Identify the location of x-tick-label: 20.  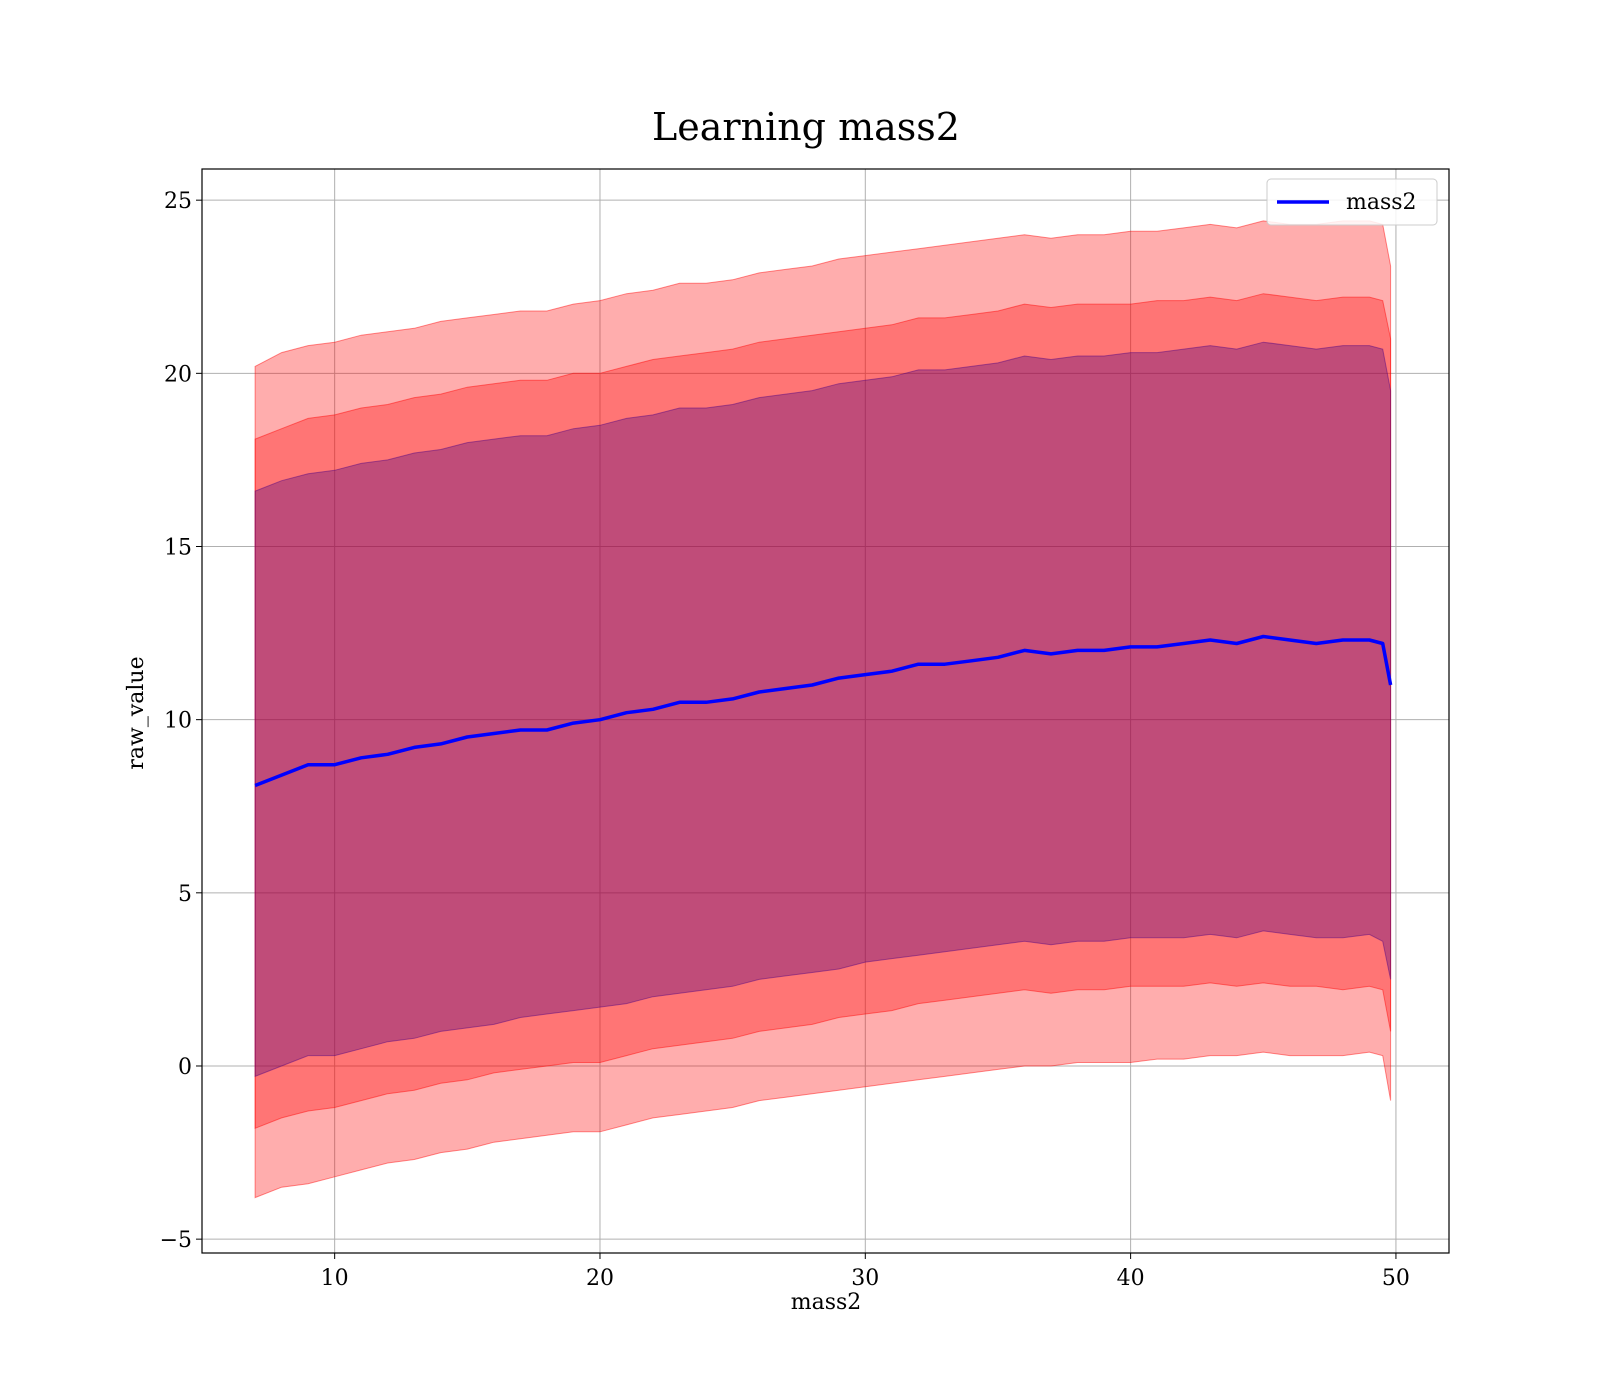
(600, 1278).